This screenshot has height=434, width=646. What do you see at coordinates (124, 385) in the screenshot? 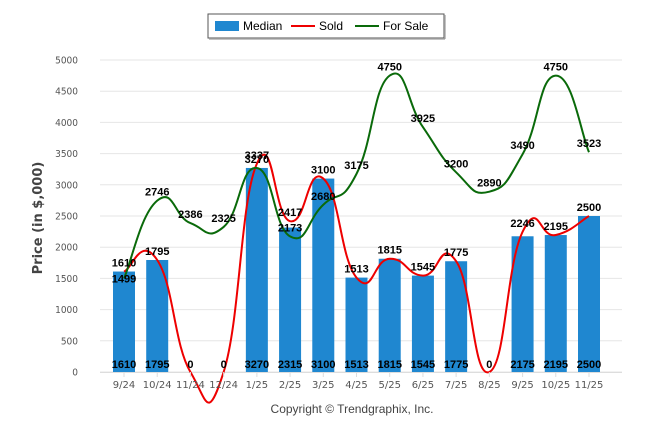
I see `x-tick-label: 9/24` at bounding box center [124, 385].